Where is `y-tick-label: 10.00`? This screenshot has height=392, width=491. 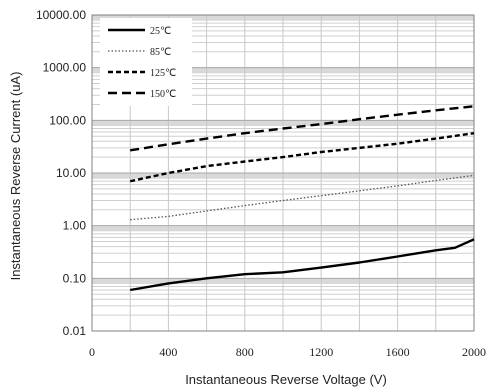
y-tick-label: 10.00 is located at coordinates (71, 173).